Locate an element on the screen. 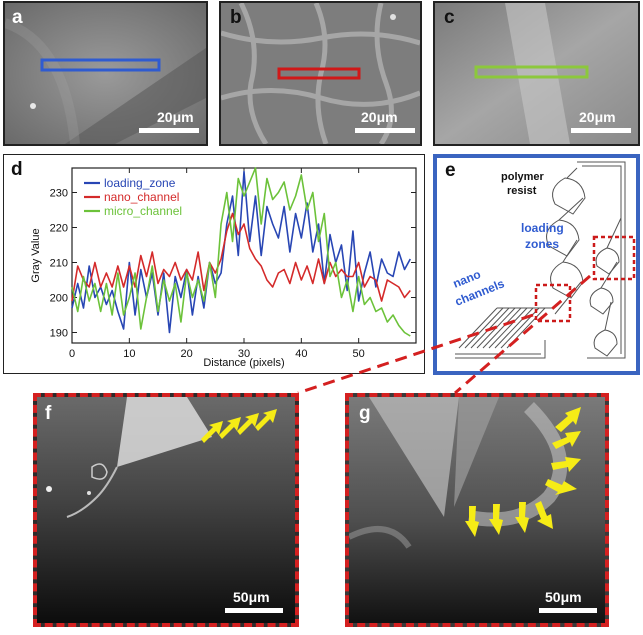  legend-entry: nano_channel is located at coordinates (141, 197).